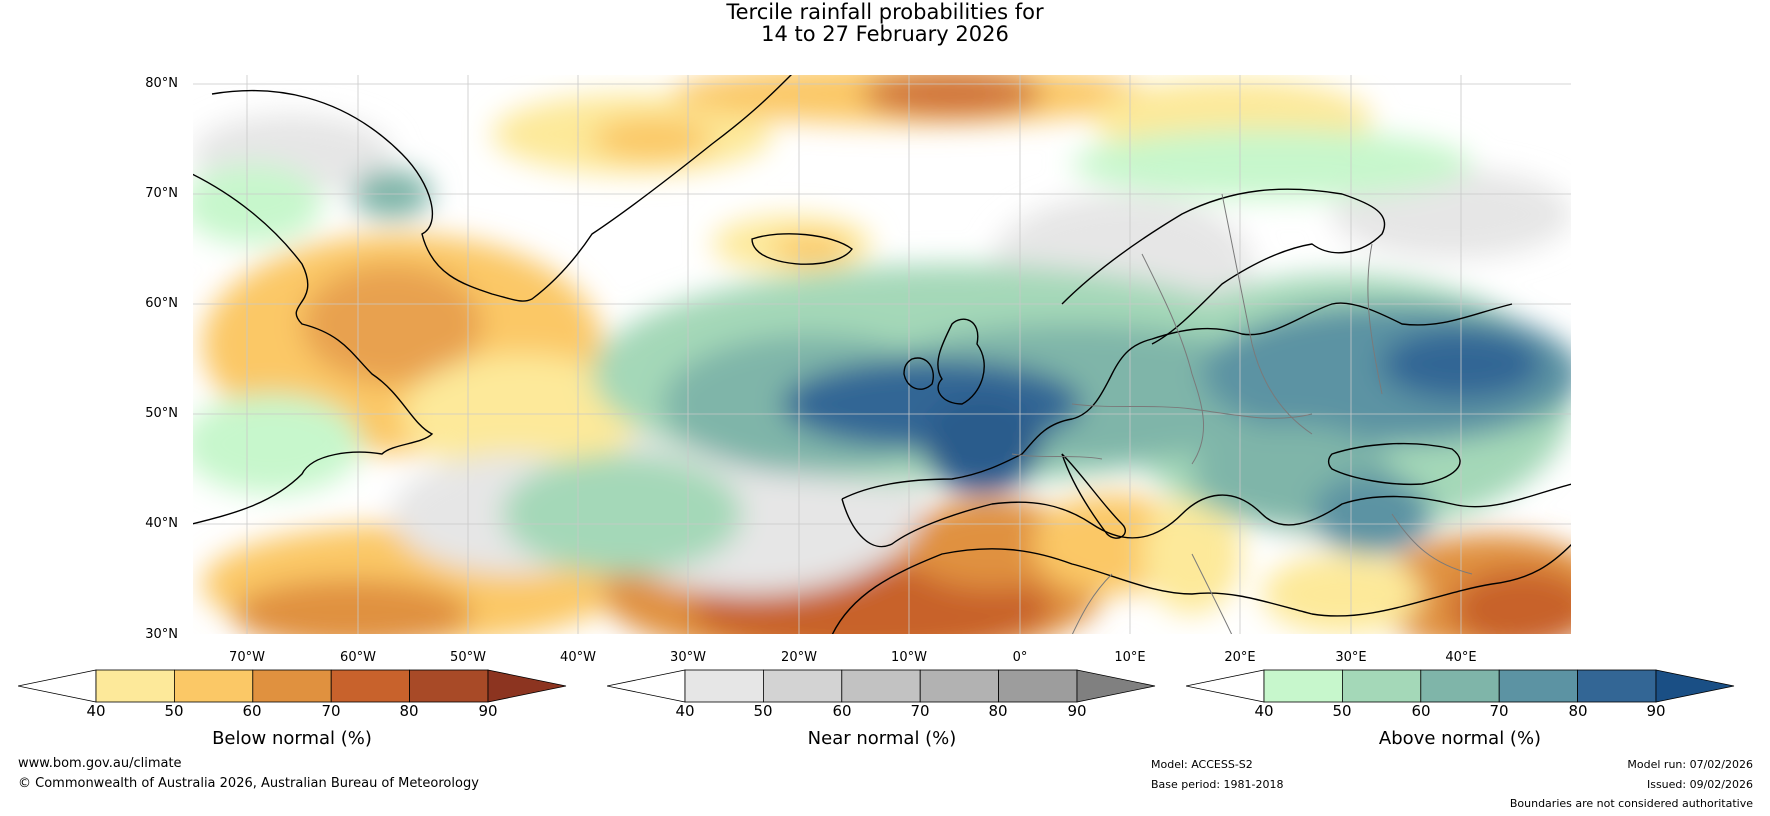 This screenshot has height=816, width=1770. Describe the element at coordinates (161, 193) in the screenshot. I see `lat-label-70n: 70°N` at that location.